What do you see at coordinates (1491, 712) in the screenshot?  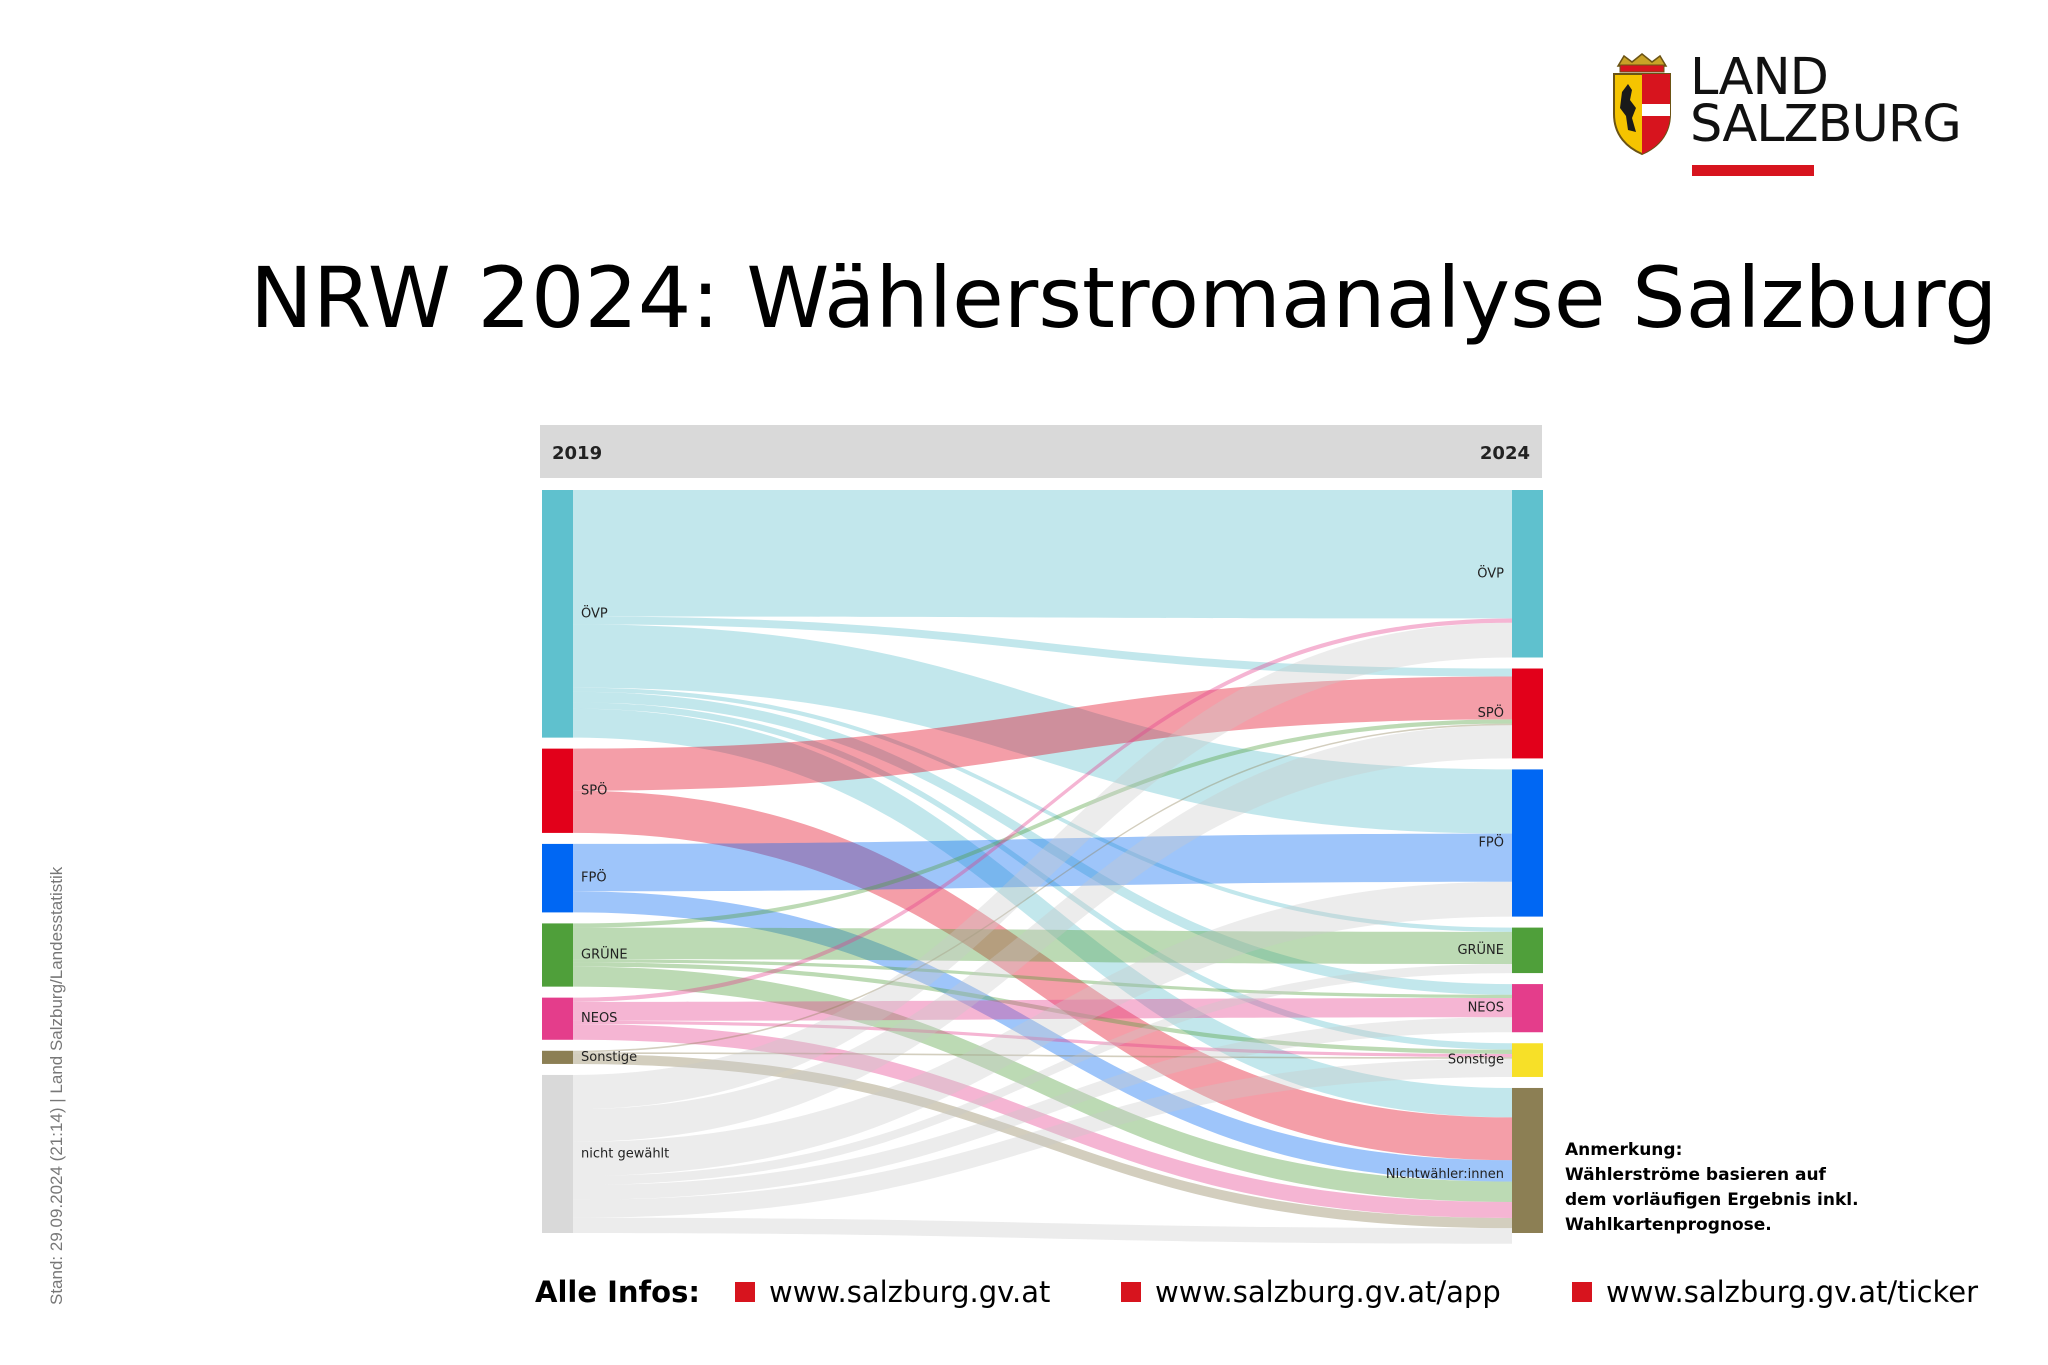 I see `target-label-sp: SPÖ` at bounding box center [1491, 712].